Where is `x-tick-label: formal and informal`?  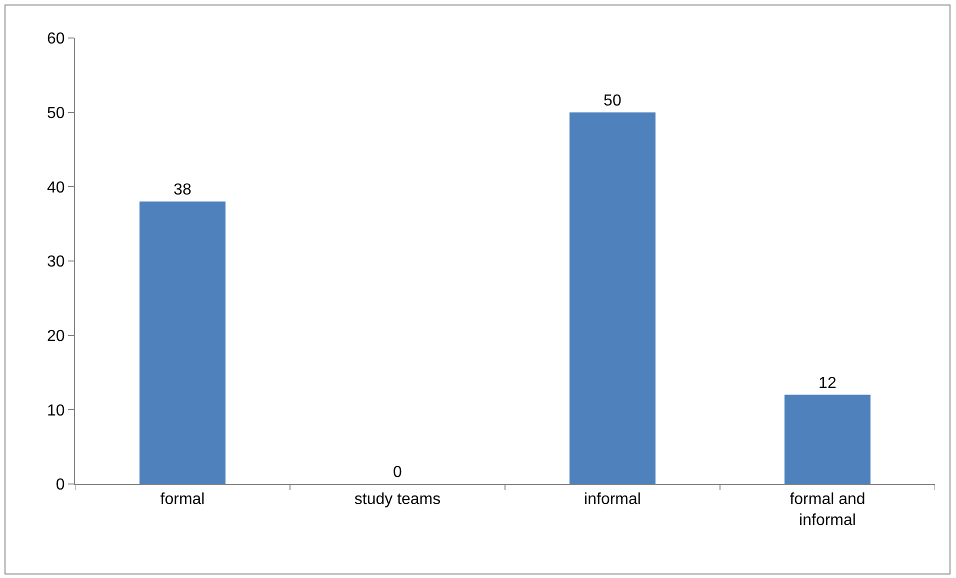 x-tick-label: formal and informal is located at coordinates (828, 510).